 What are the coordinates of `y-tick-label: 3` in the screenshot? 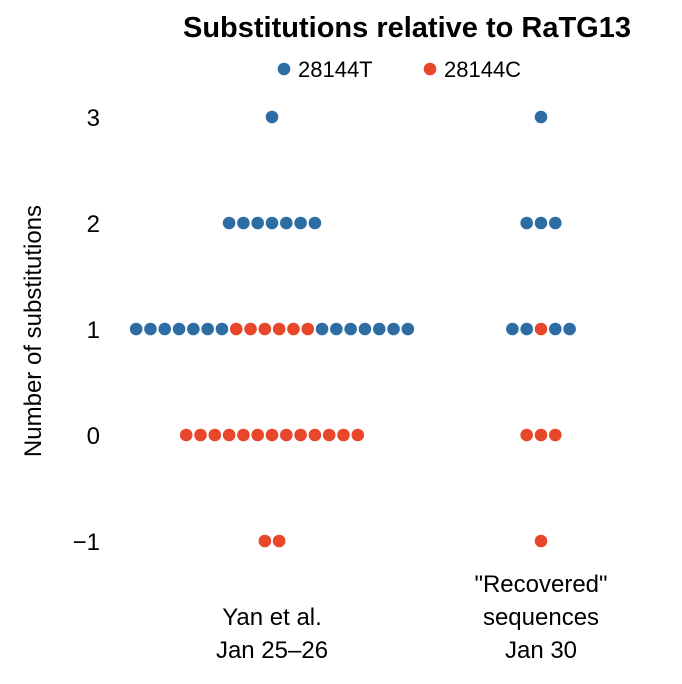 It's located at (93, 118).